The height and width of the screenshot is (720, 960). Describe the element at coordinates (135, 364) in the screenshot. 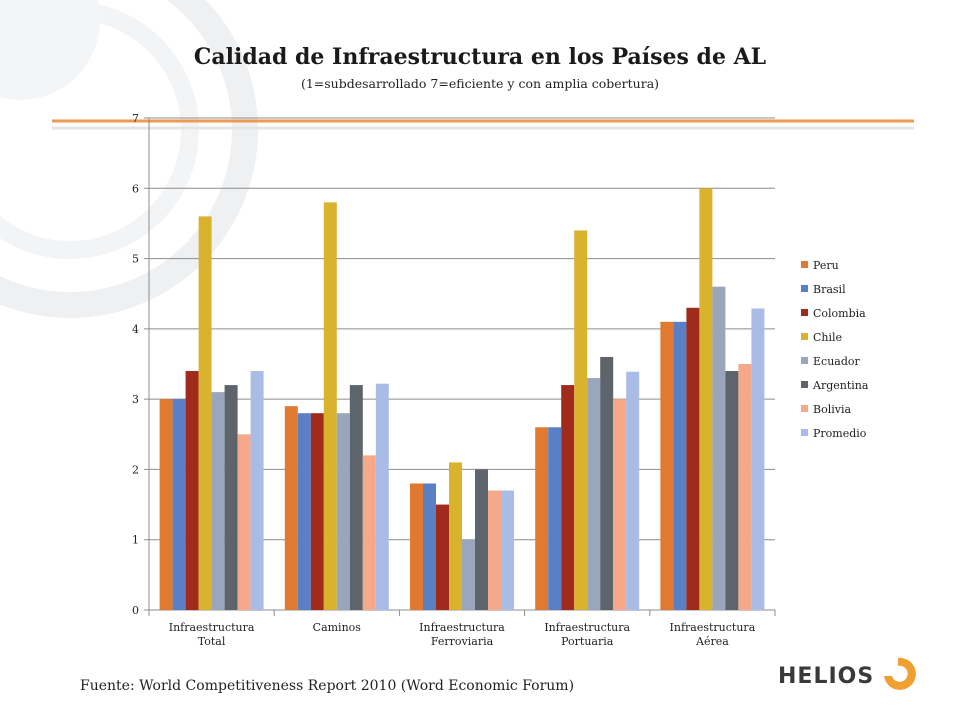

I see `y-axis-ticks: 0 1 2 3 4 5 6 7` at that location.